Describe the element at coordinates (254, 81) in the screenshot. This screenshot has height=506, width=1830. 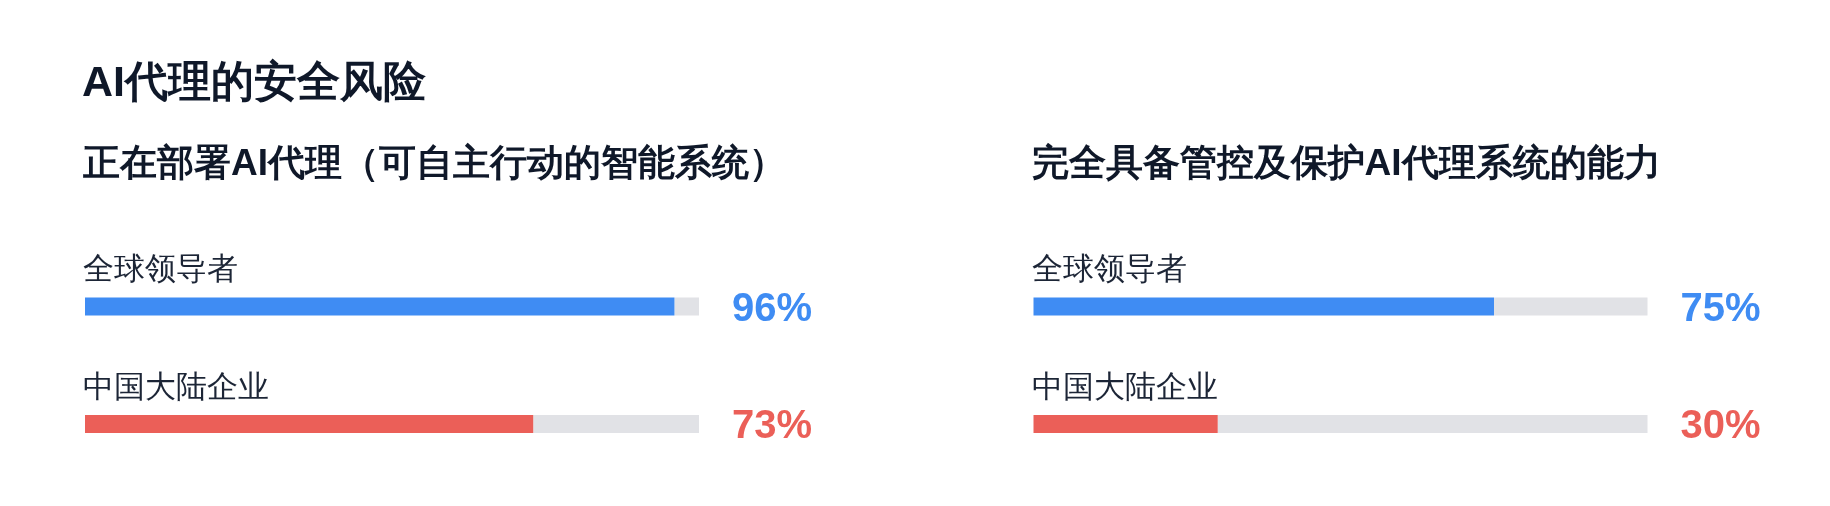
I see `title: AI代理的安全风险` at that location.